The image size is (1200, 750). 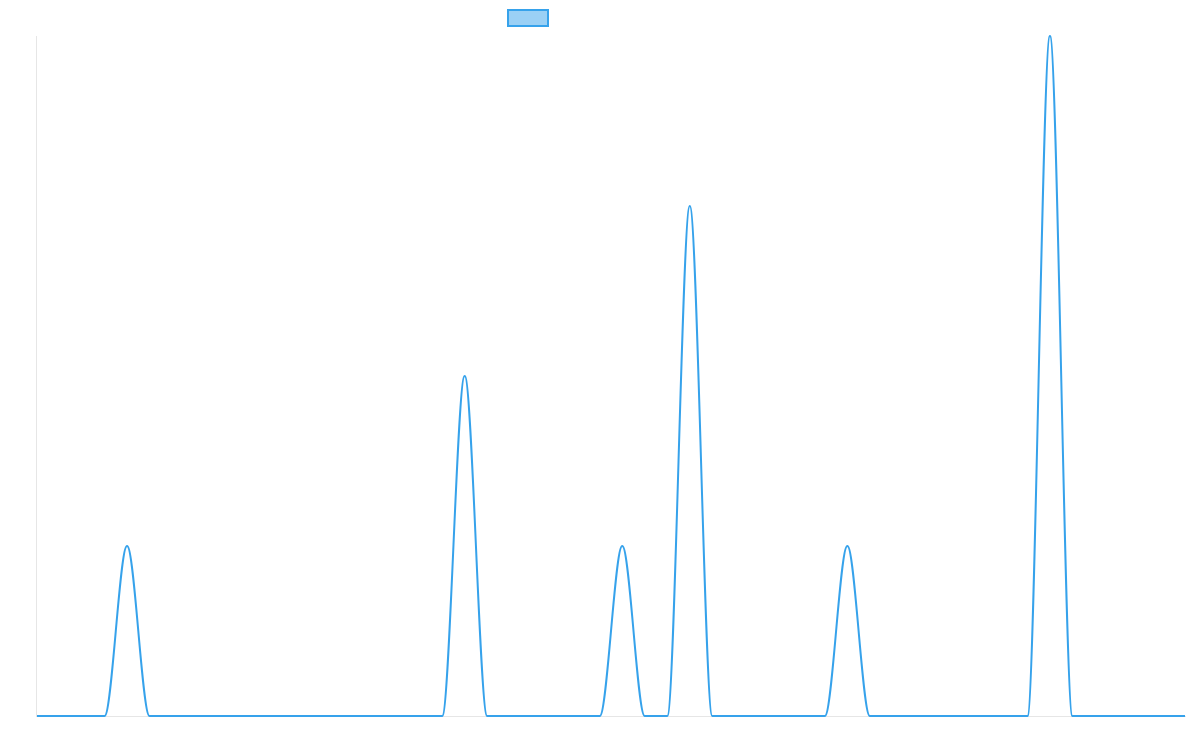 I want to click on legend-swatch, so click(x=528, y=18).